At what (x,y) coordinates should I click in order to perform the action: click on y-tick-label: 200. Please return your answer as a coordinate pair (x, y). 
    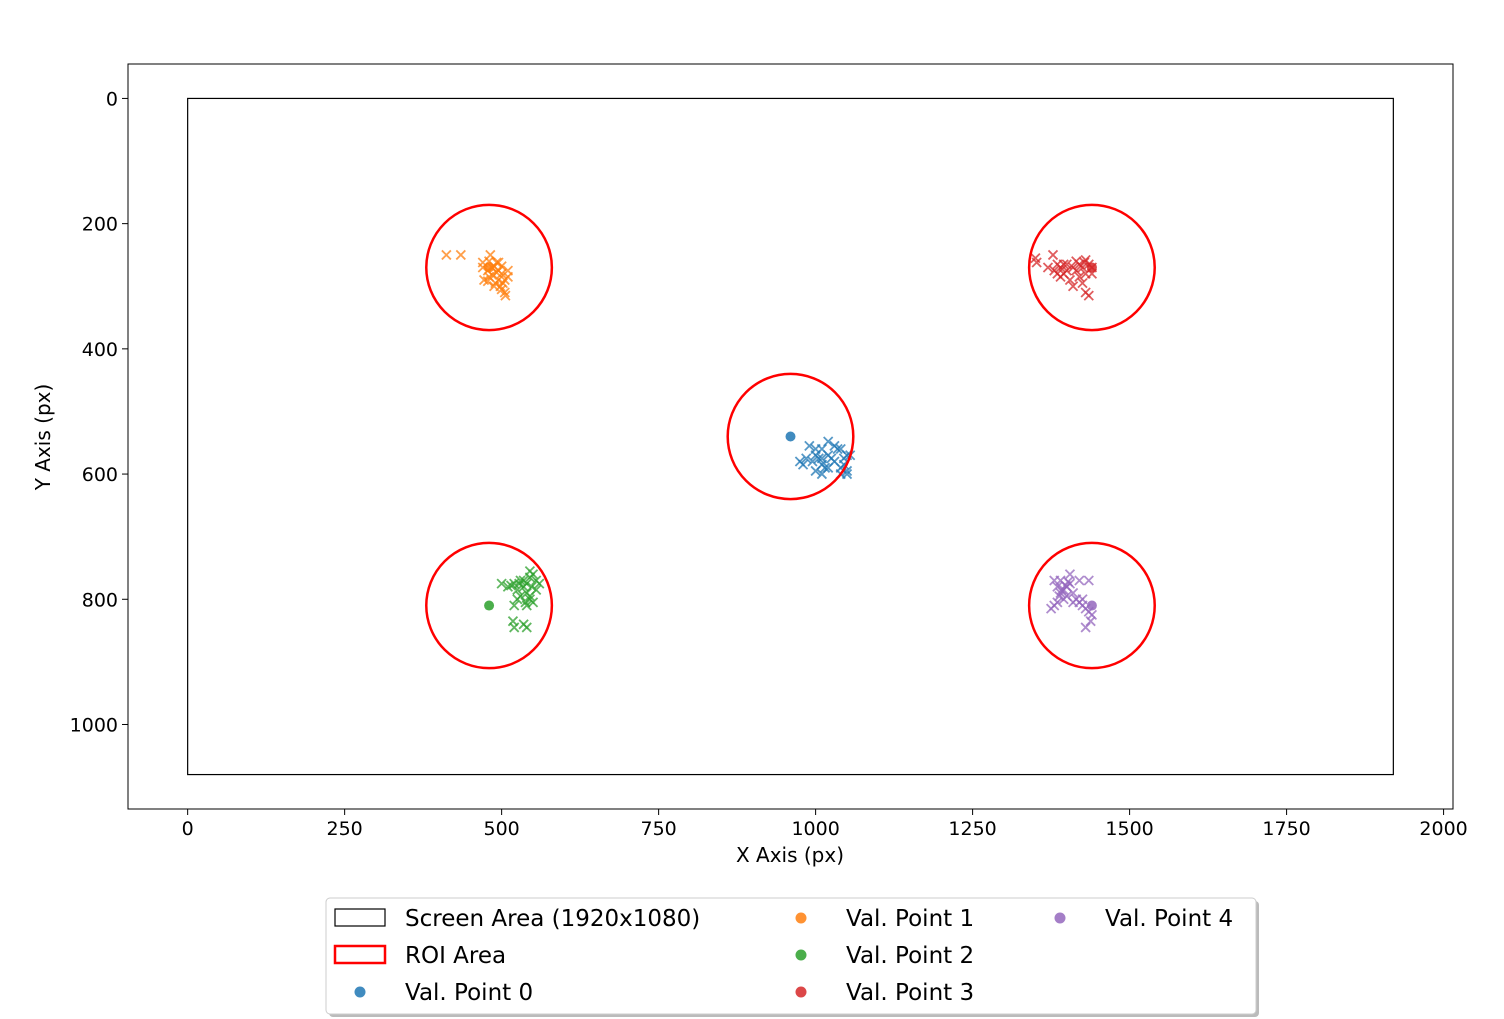
    Looking at the image, I should click on (100, 225).